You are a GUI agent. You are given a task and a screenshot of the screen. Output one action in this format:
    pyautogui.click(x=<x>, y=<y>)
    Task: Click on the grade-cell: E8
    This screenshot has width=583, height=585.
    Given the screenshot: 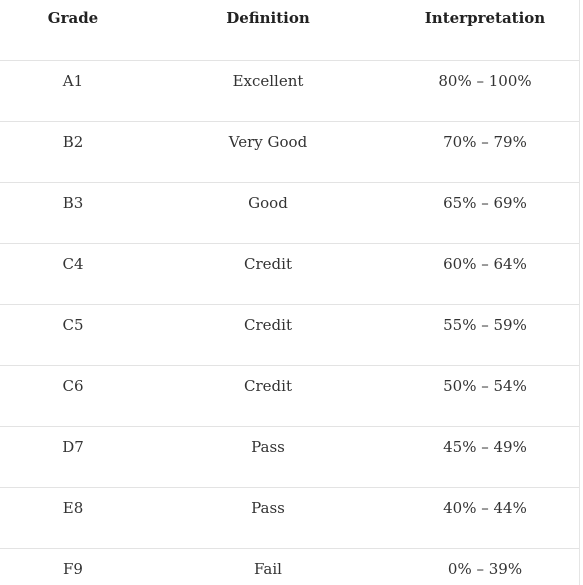 What is the action you would take?
    pyautogui.click(x=73, y=508)
    